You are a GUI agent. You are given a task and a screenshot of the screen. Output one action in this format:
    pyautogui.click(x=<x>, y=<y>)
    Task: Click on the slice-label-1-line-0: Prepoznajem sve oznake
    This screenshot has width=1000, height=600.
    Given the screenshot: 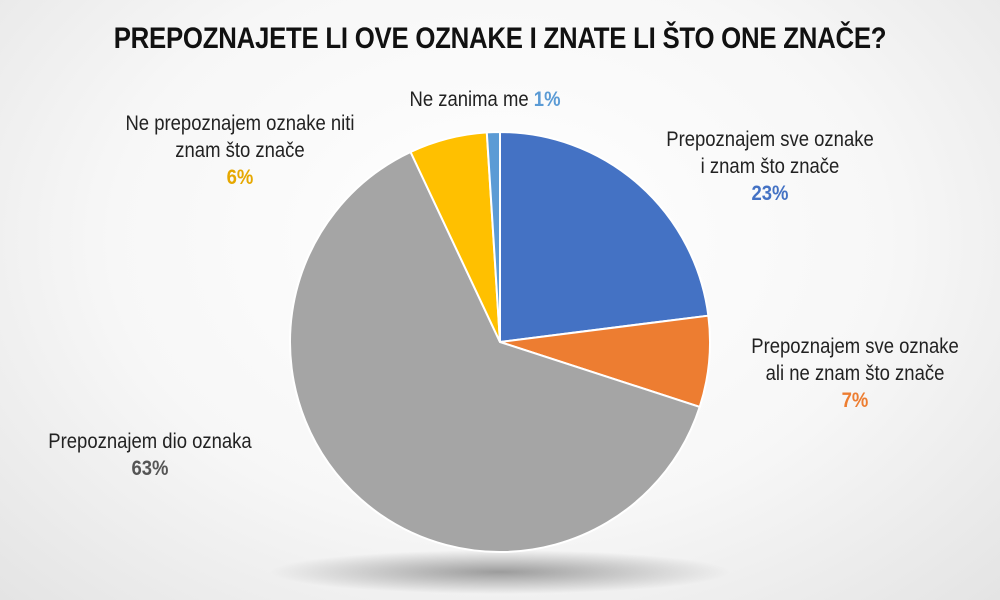 What is the action you would take?
    pyautogui.click(x=855, y=346)
    